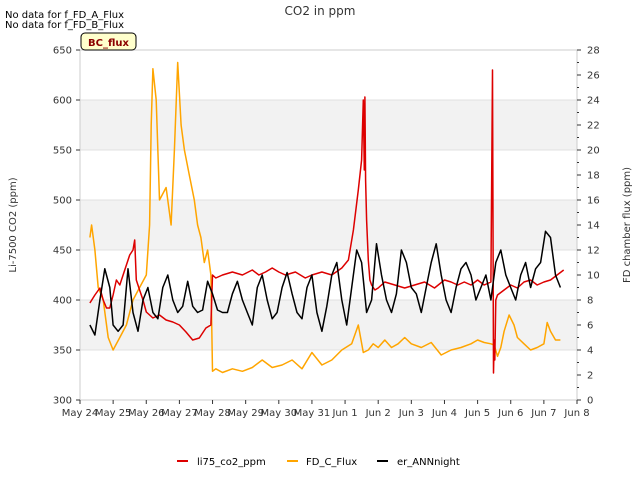 Image resolution: width=640 pixels, height=480 pixels. What do you see at coordinates (510, 413) in the screenshot?
I see `x-tick-label: Jun 6` at bounding box center [510, 413].